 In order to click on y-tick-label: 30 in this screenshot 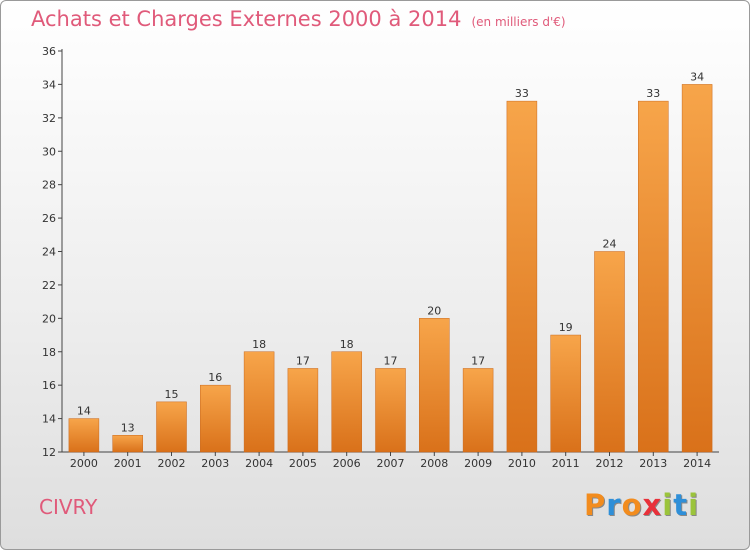, I will do `click(49, 151)`.